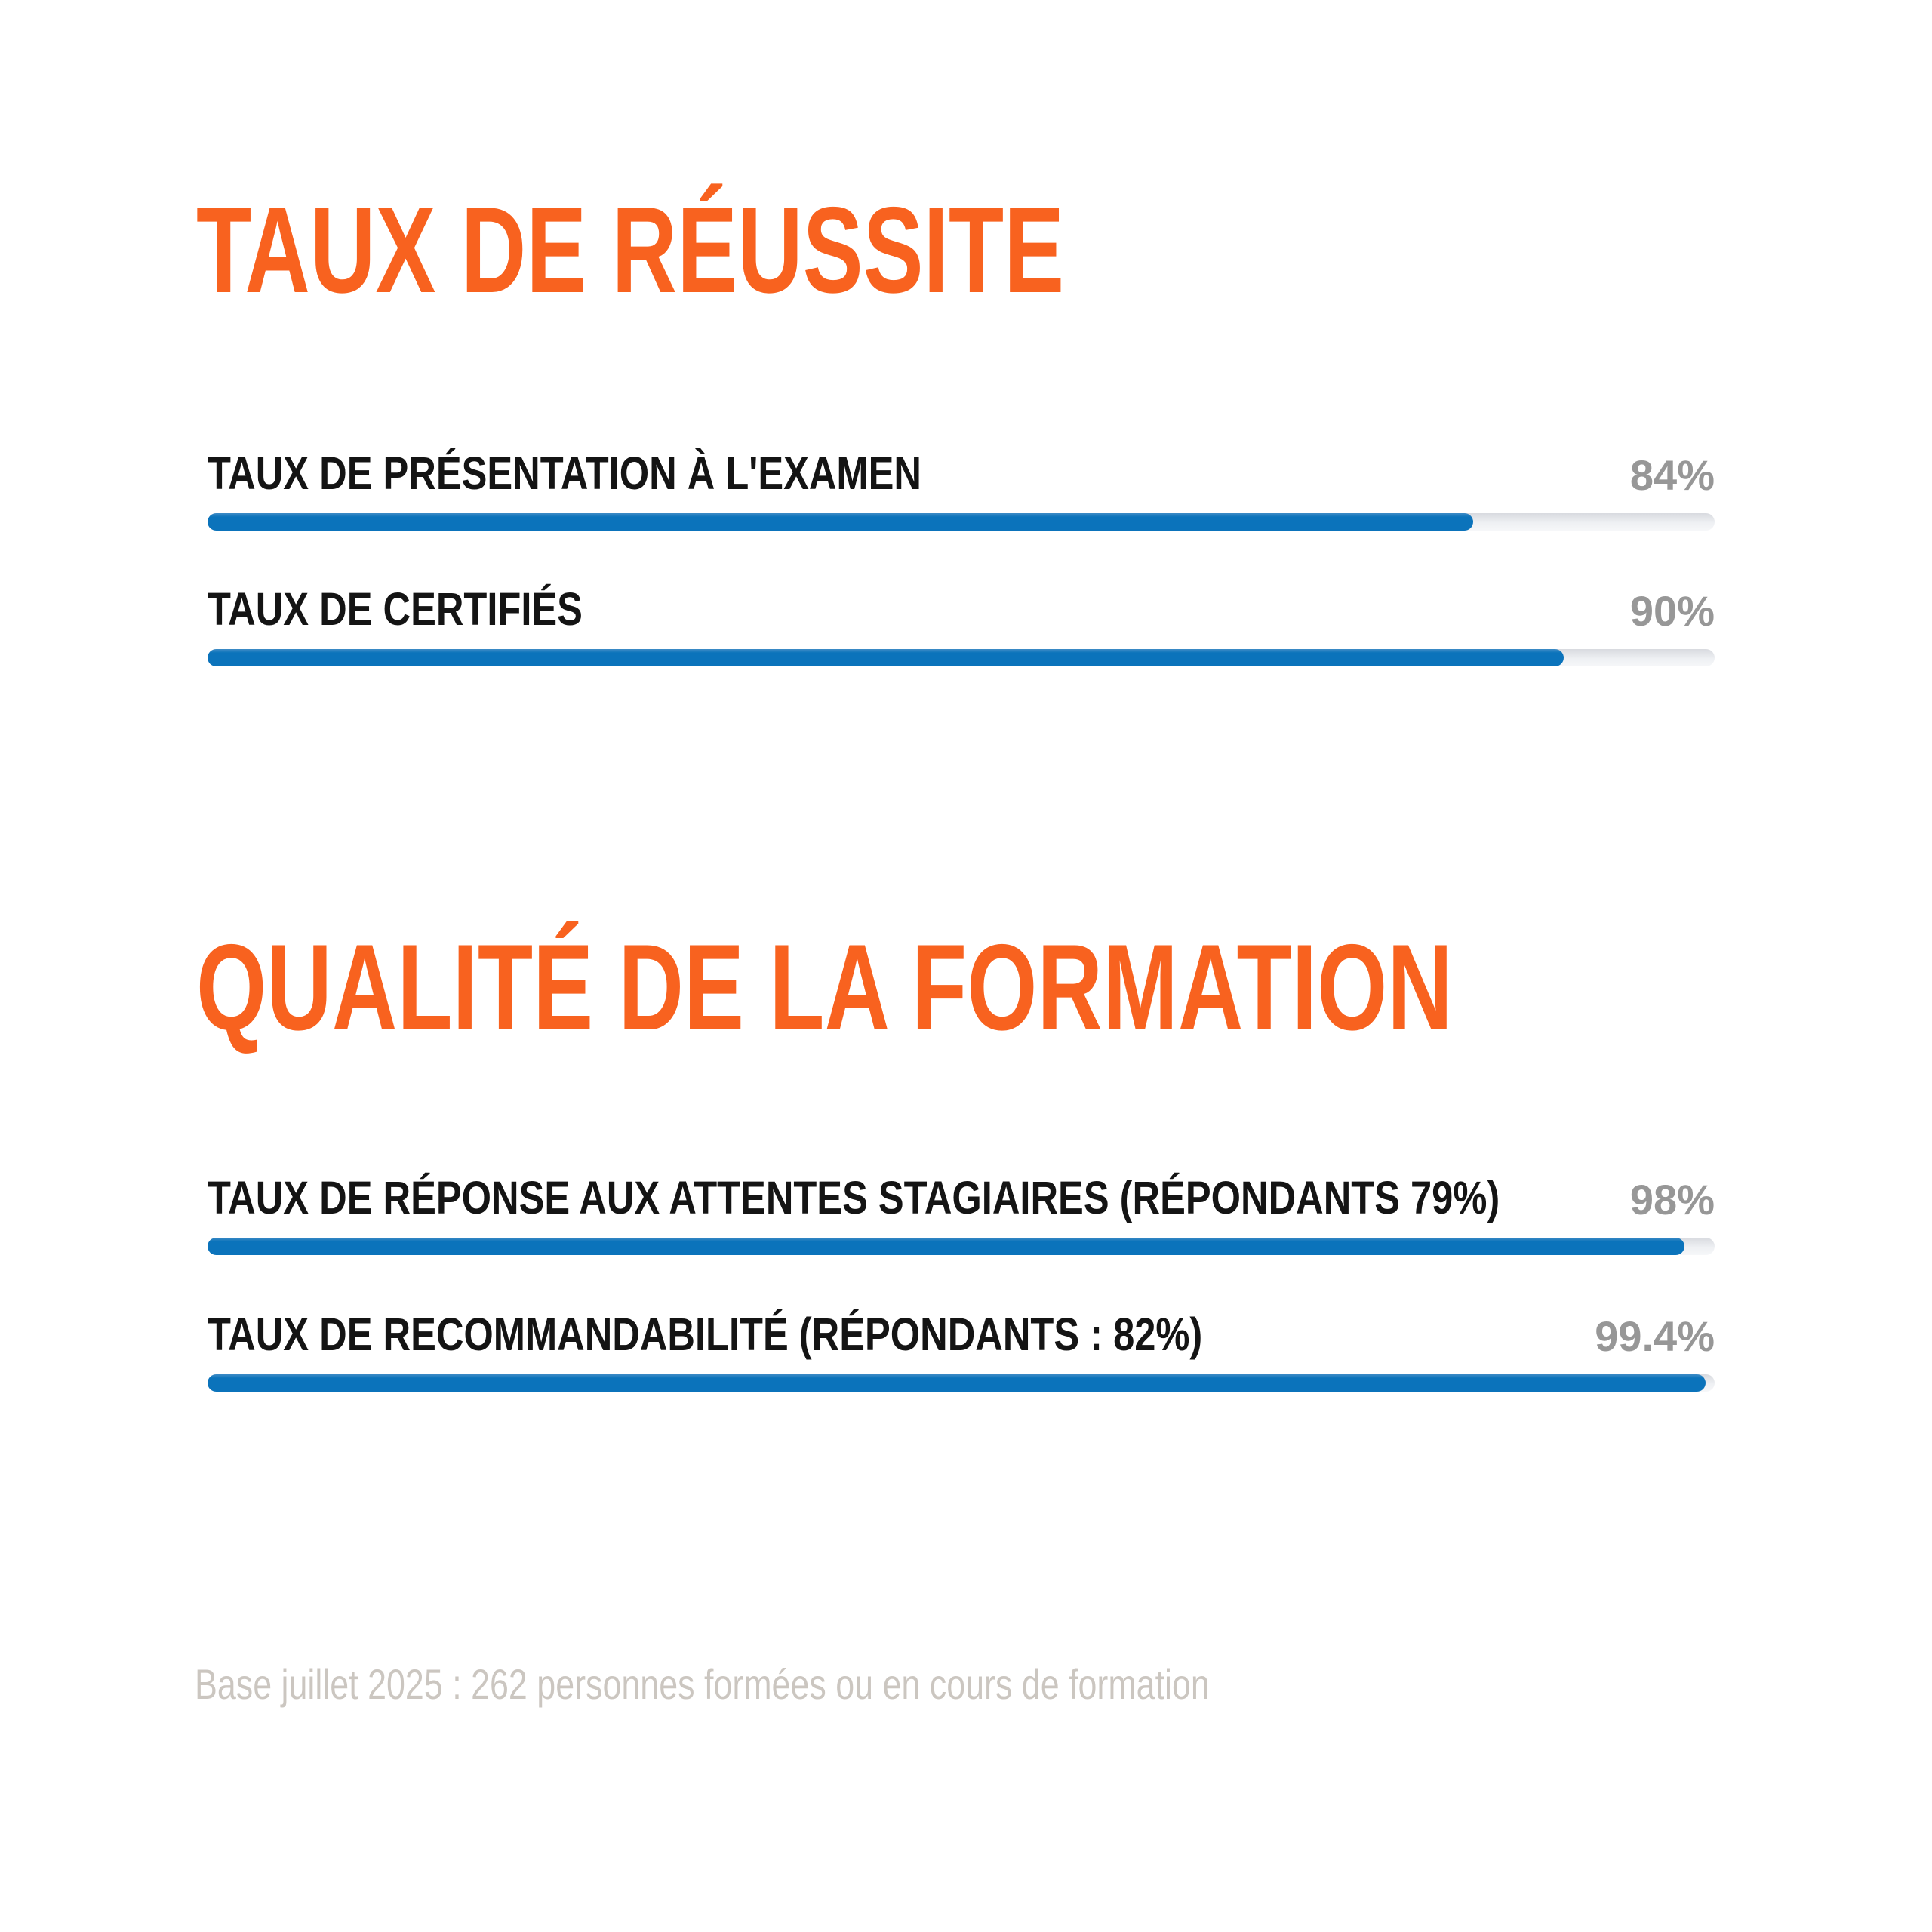 The image size is (1932, 1932). What do you see at coordinates (395, 609) in the screenshot?
I see `stat-label: TAUX DE CERTIFIÉS` at bounding box center [395, 609].